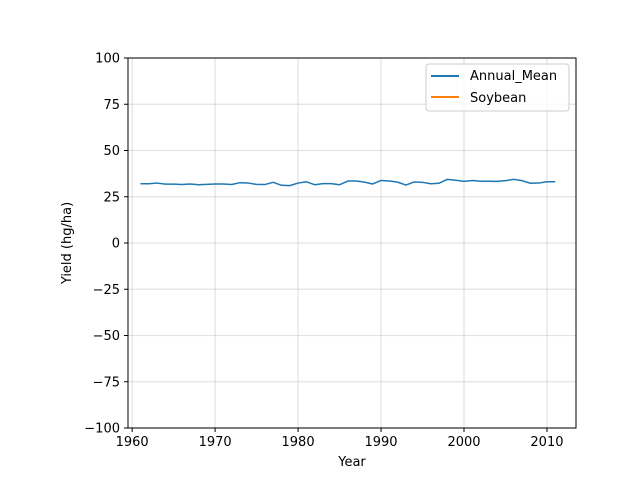 Image resolution: width=640 pixels, height=480 pixels. Describe the element at coordinates (132, 442) in the screenshot. I see `x-tick-label: 1960` at that location.